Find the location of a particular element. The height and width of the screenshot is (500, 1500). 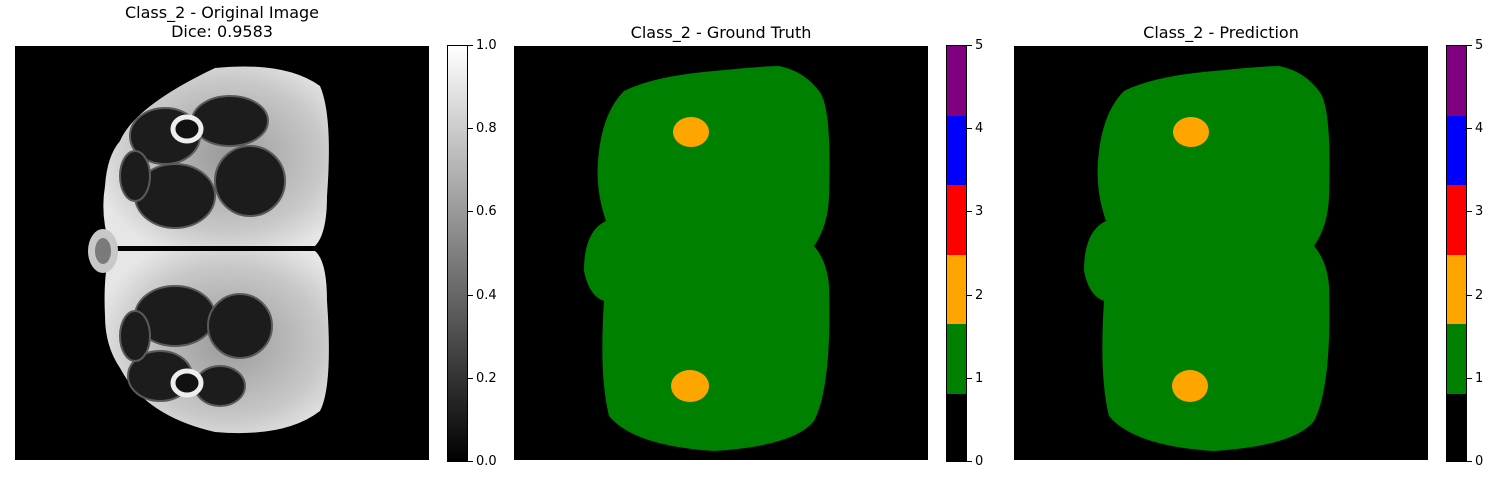

pred-class-1-region is located at coordinates (1207, 258).